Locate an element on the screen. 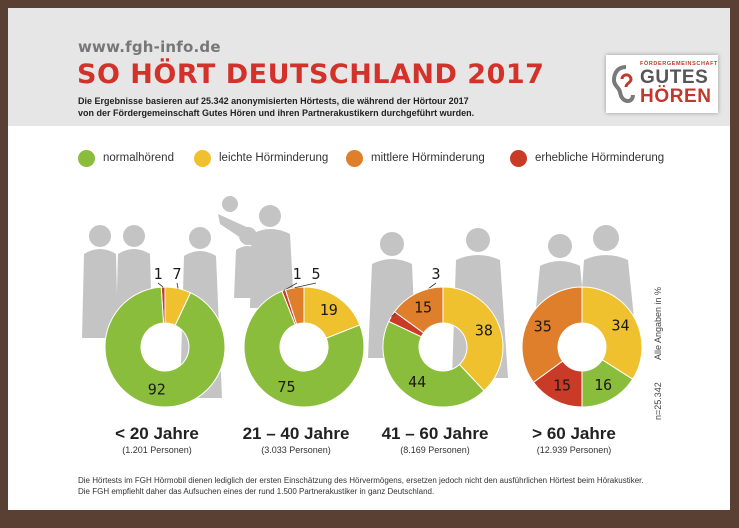 This screenshot has height=528, width=739. legend-swatch-leicht is located at coordinates (202, 158).